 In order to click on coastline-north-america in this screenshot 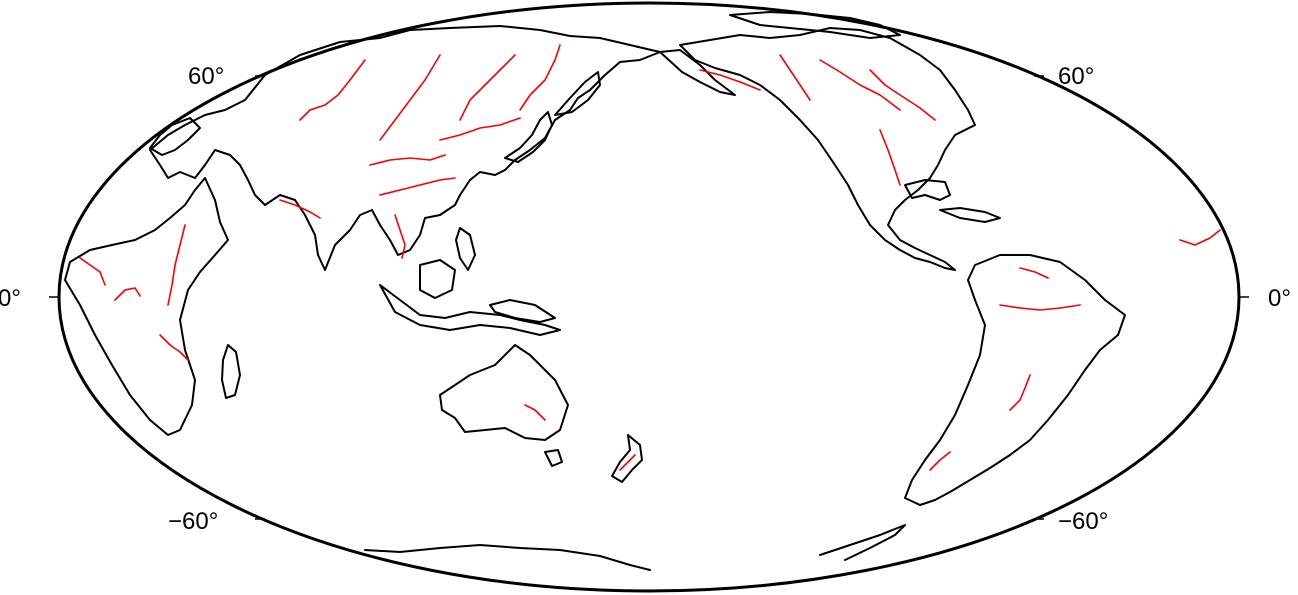, I will do `click(827, 149)`.